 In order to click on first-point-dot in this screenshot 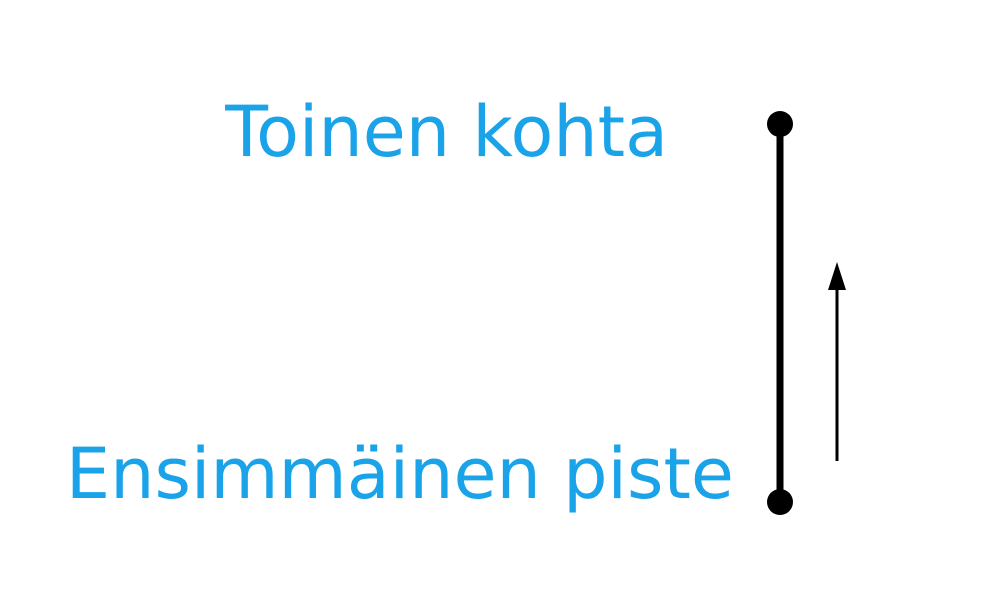, I will do `click(780, 502)`.